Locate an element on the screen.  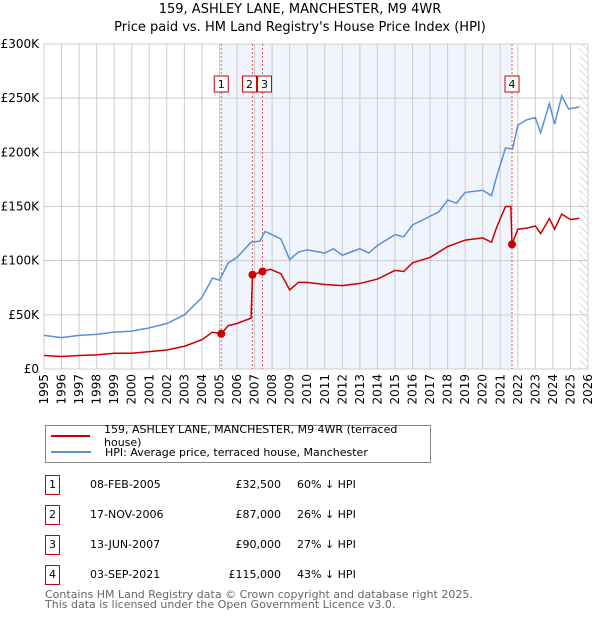
x-tick-label: 2012 is located at coordinates (342, 389).